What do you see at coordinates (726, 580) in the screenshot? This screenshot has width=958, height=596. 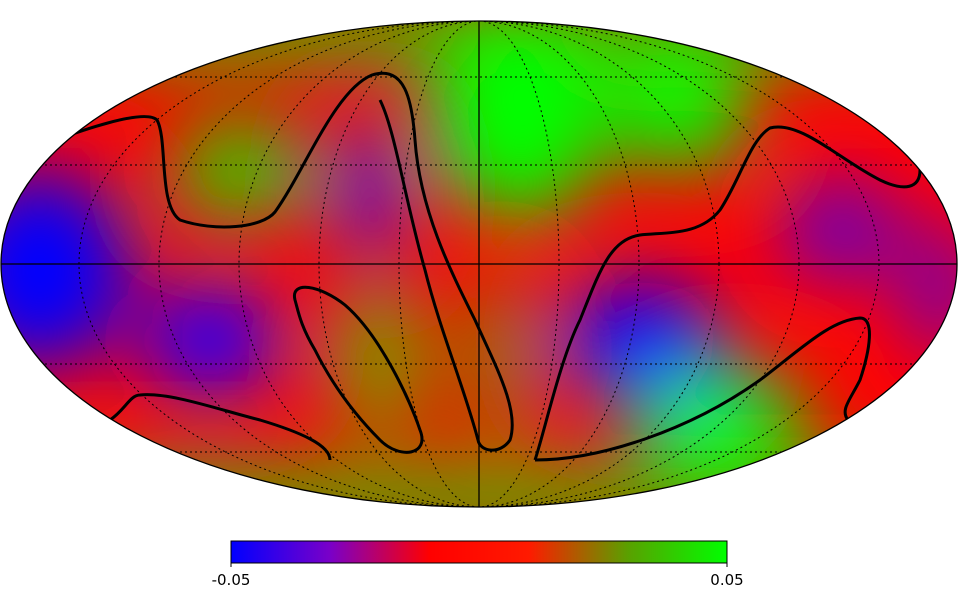 I see `colorbar-tick-label: 0.05` at bounding box center [726, 580].